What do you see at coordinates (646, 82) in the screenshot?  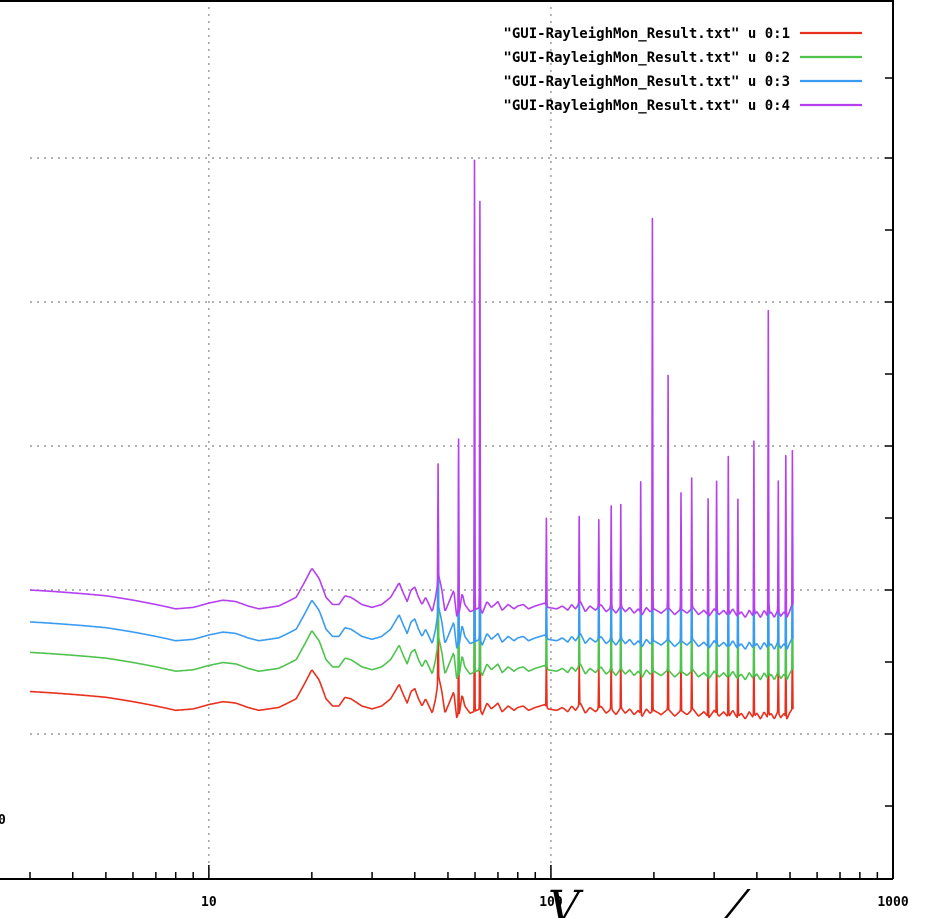 I see `legend-label-3: "GUI-RayleighMon_Result.txt" u 0:3` at bounding box center [646, 82].